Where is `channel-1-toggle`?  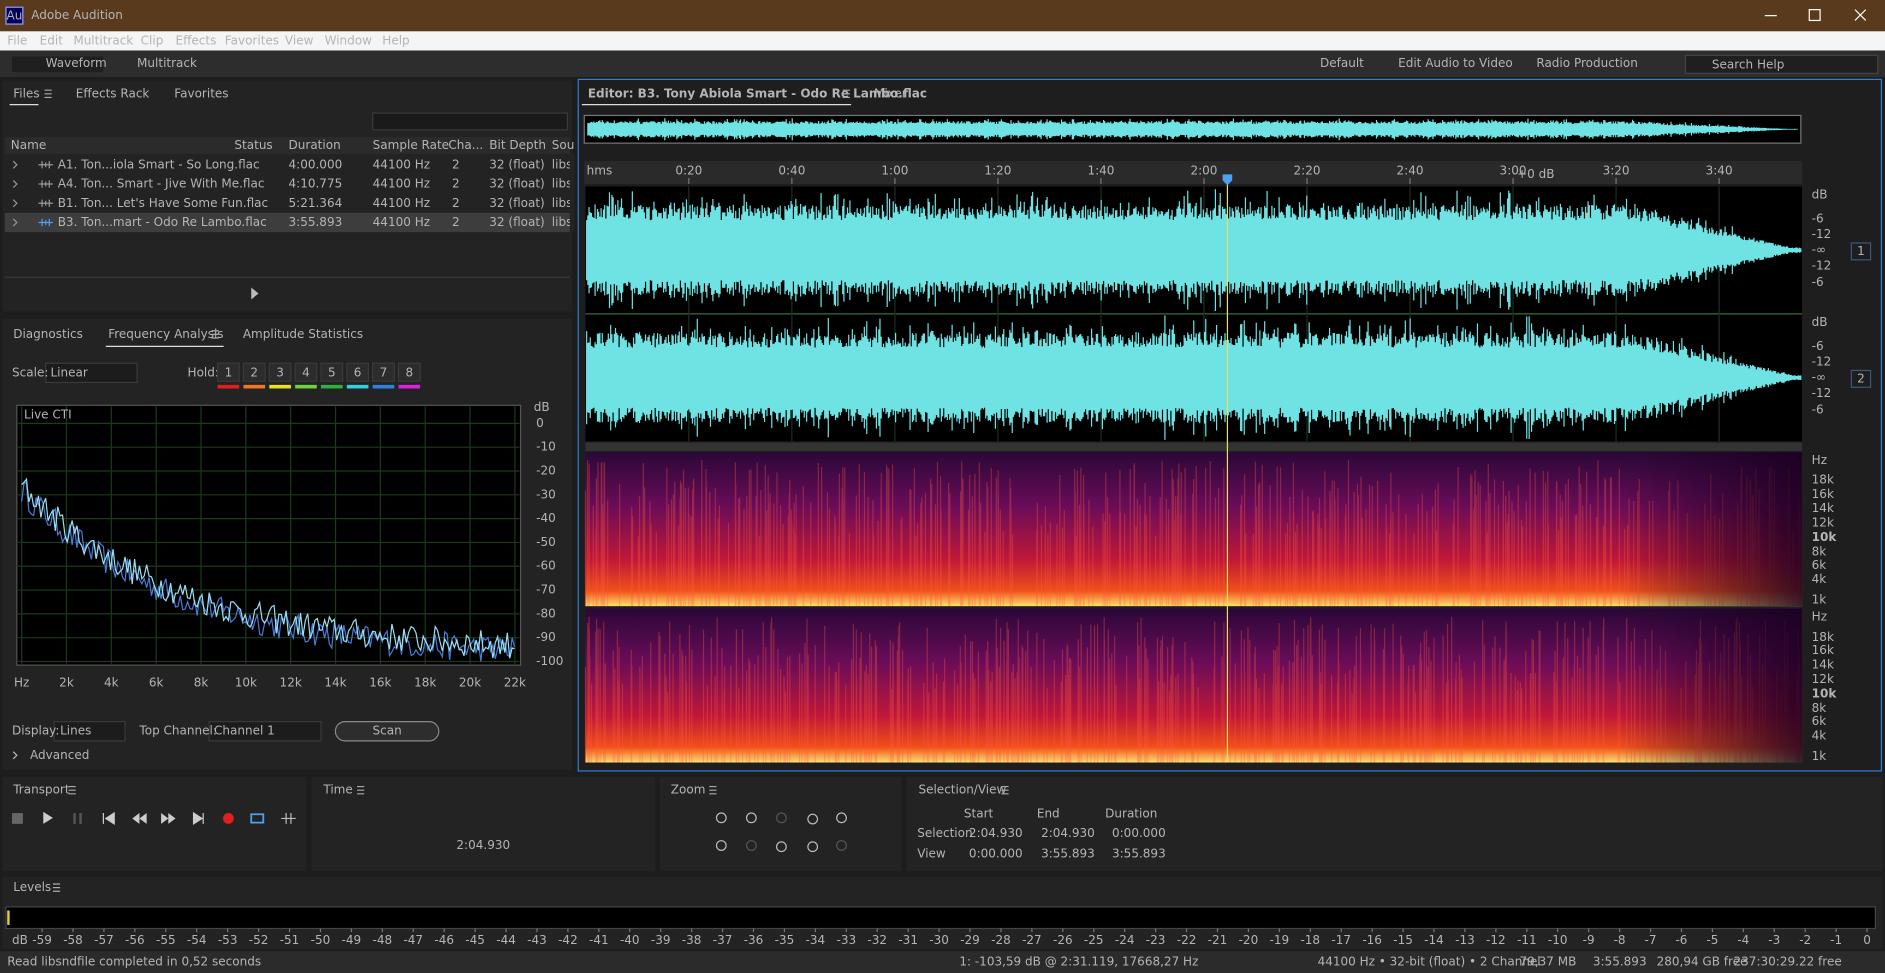 channel-1-toggle is located at coordinates (1861, 251).